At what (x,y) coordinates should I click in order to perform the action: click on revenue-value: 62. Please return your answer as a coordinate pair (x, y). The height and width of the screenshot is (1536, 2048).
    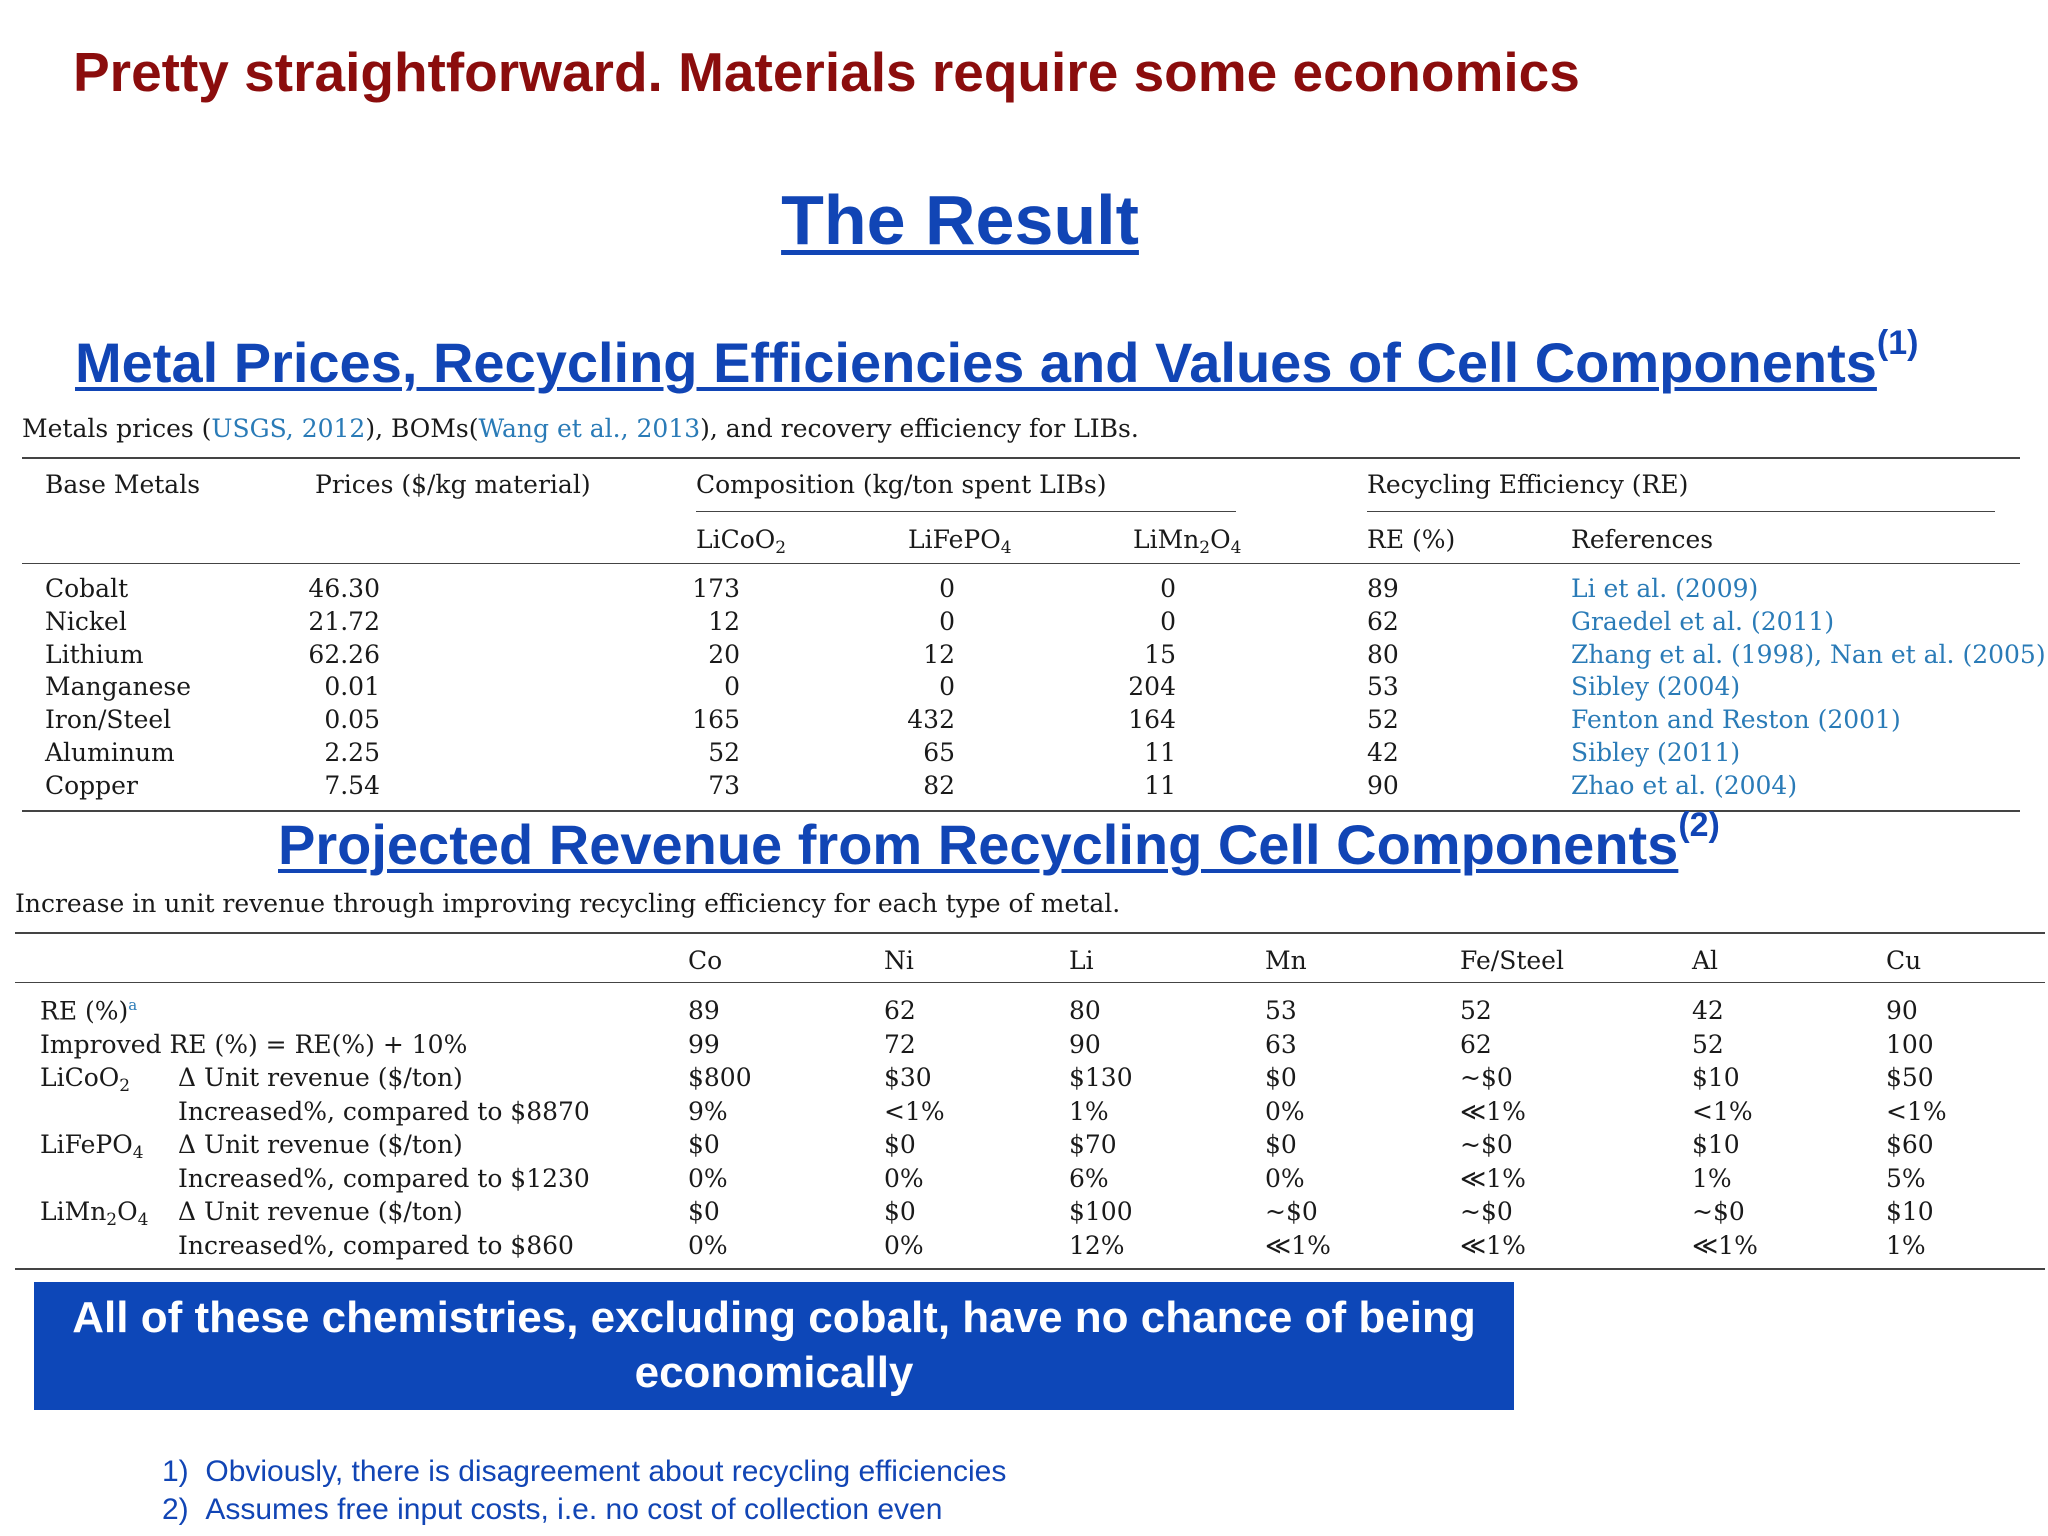
    Looking at the image, I should click on (1476, 1044).